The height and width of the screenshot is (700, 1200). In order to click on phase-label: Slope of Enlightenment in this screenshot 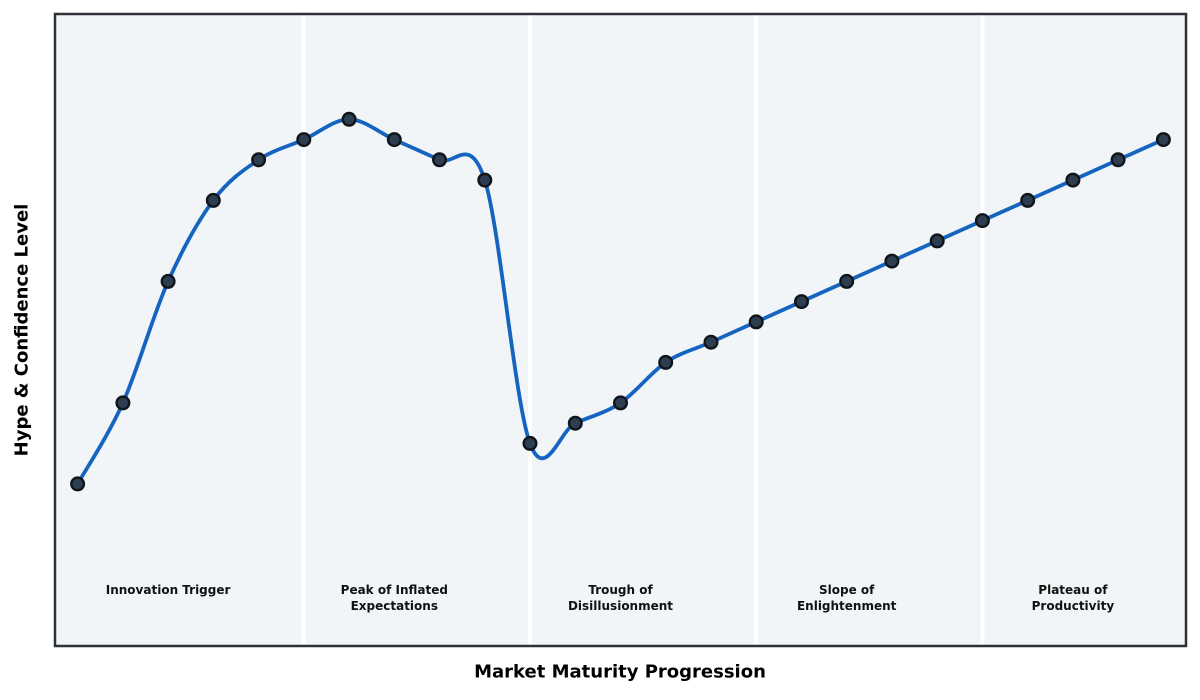, I will do `click(846, 598)`.